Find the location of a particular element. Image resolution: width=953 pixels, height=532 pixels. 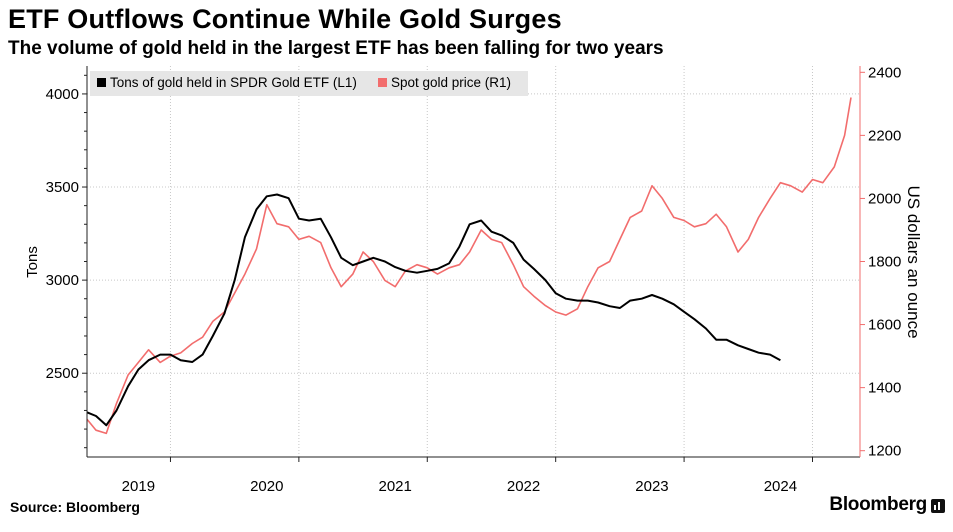

legend-background is located at coordinates (309, 83).